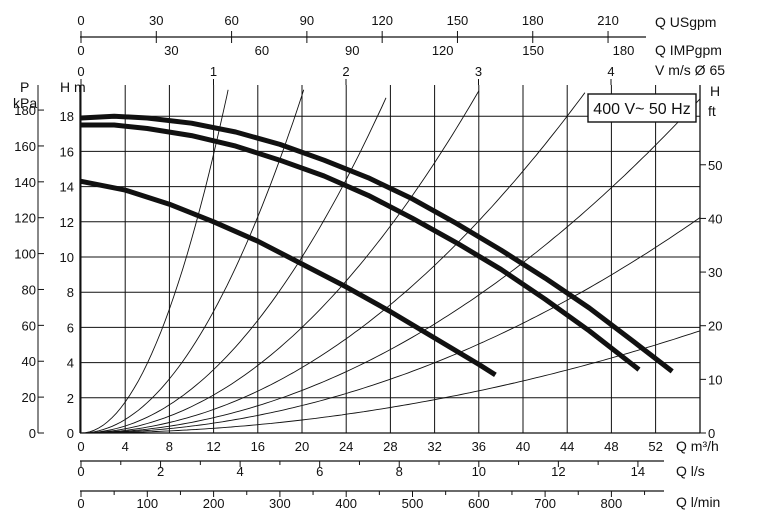 This screenshot has width=760, height=525. What do you see at coordinates (29, 325) in the screenshot?
I see `y-left-outer-tick-label: 60` at bounding box center [29, 325].